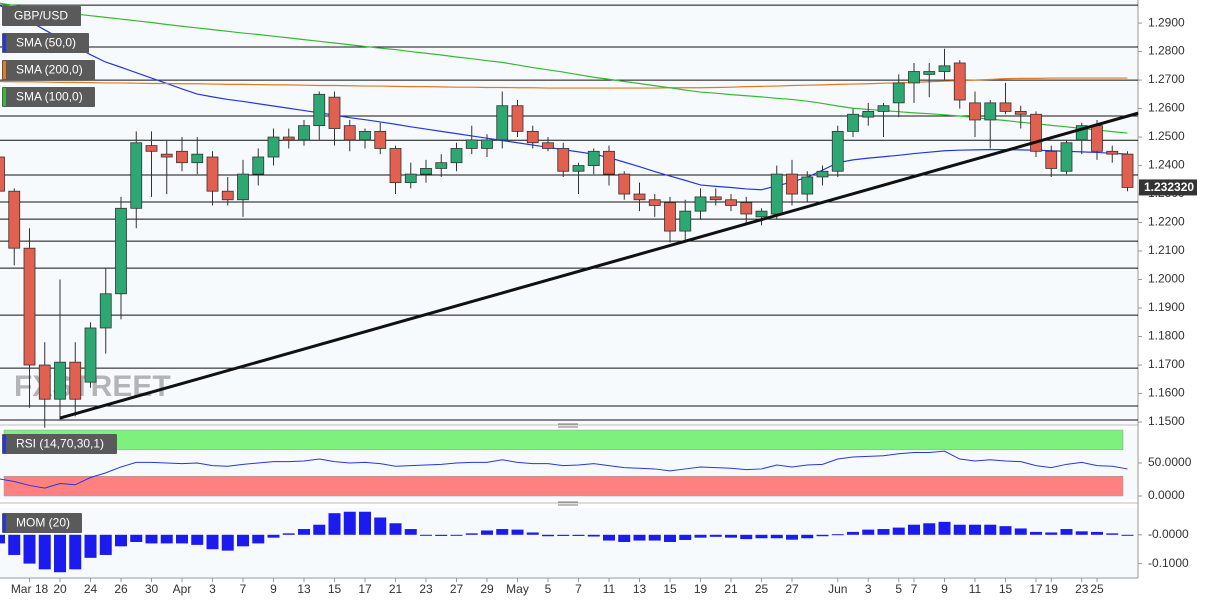  I want to click on y-tick-label: 1.2800, so click(1166, 51).